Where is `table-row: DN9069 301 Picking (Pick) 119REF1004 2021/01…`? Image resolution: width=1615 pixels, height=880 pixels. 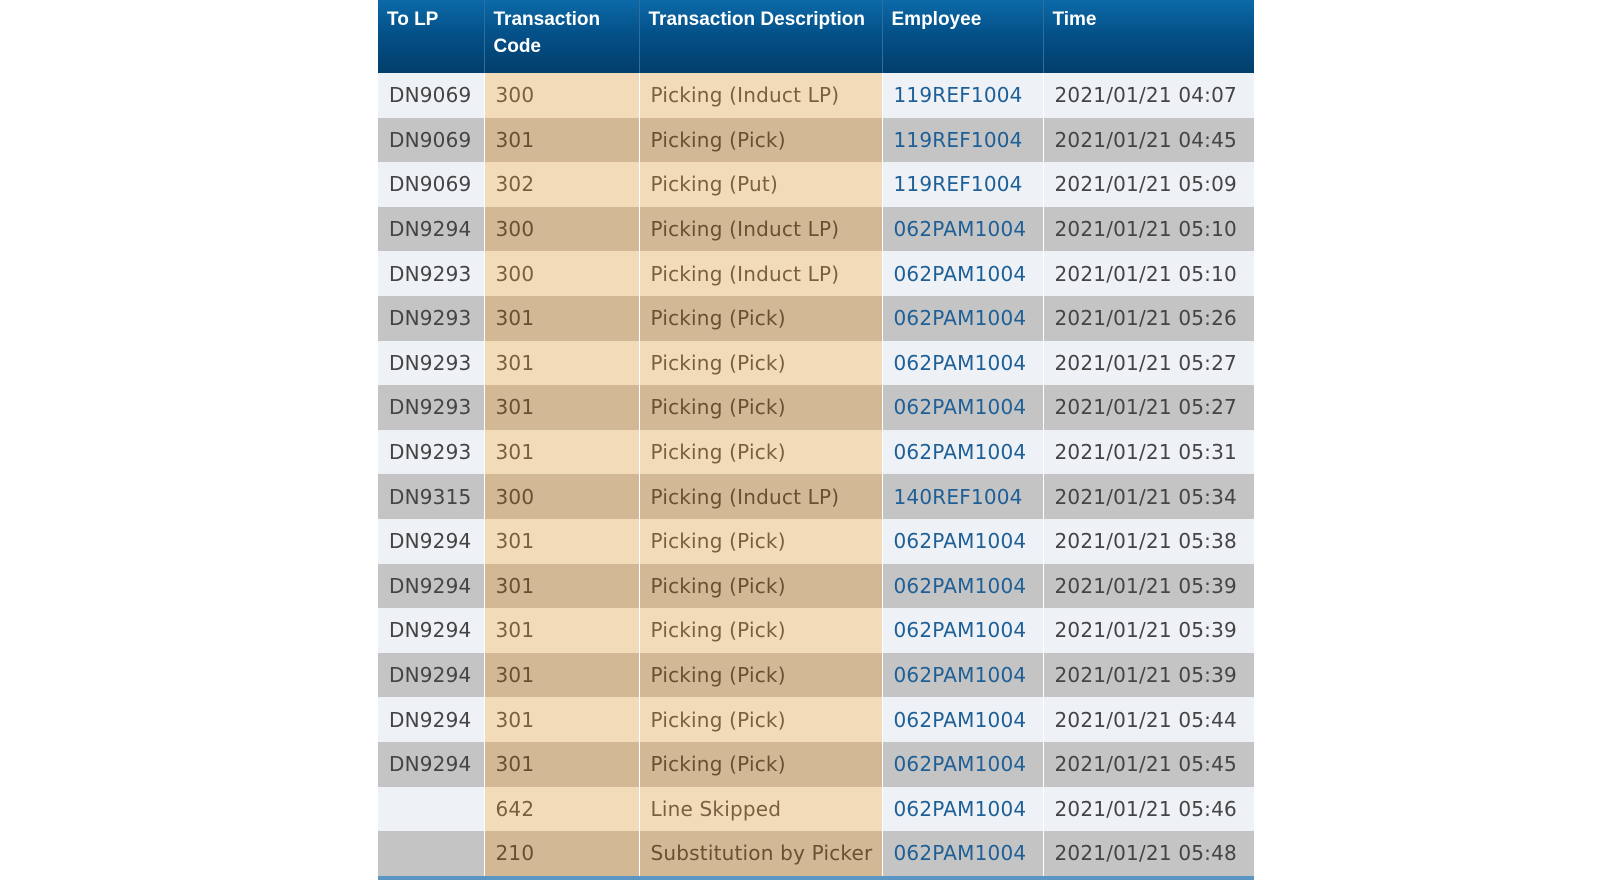 table-row: DN9069 301 Picking (Pick) 119REF1004 2021/01… is located at coordinates (816, 140).